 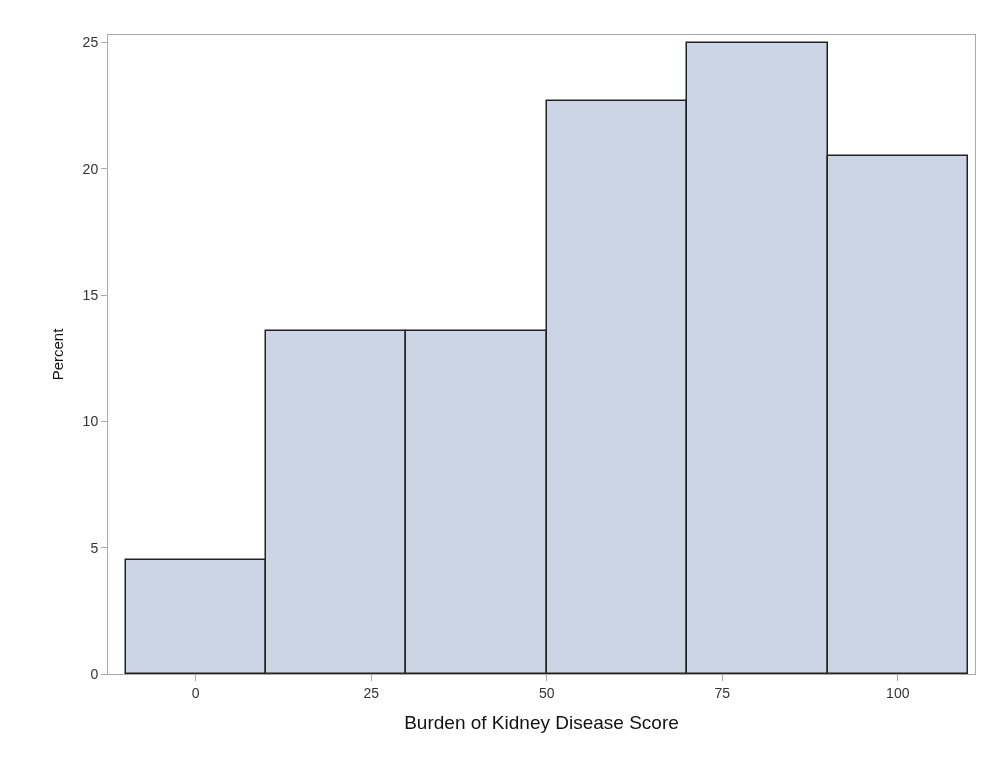 What do you see at coordinates (94, 673) in the screenshot?
I see `y-tick-label: 0` at bounding box center [94, 673].